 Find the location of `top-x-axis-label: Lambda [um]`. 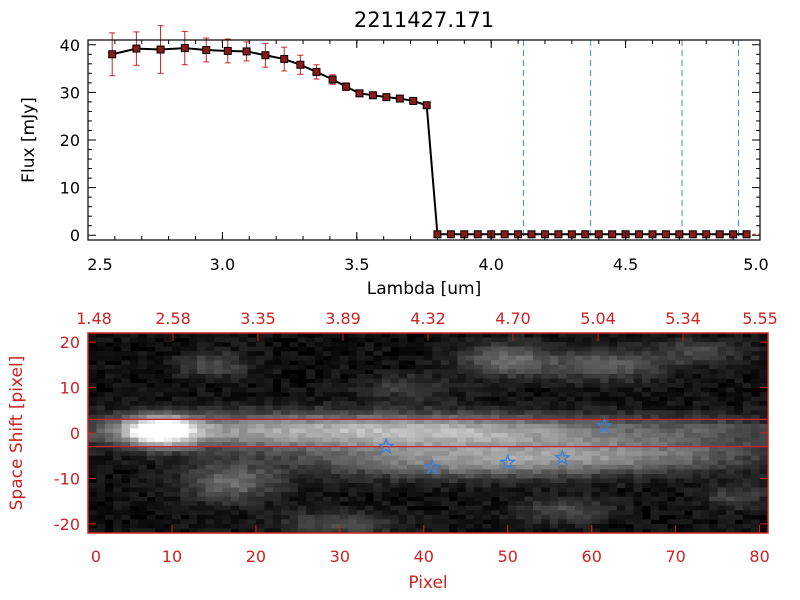

top-x-axis-label: Lambda [um] is located at coordinates (424, 289).